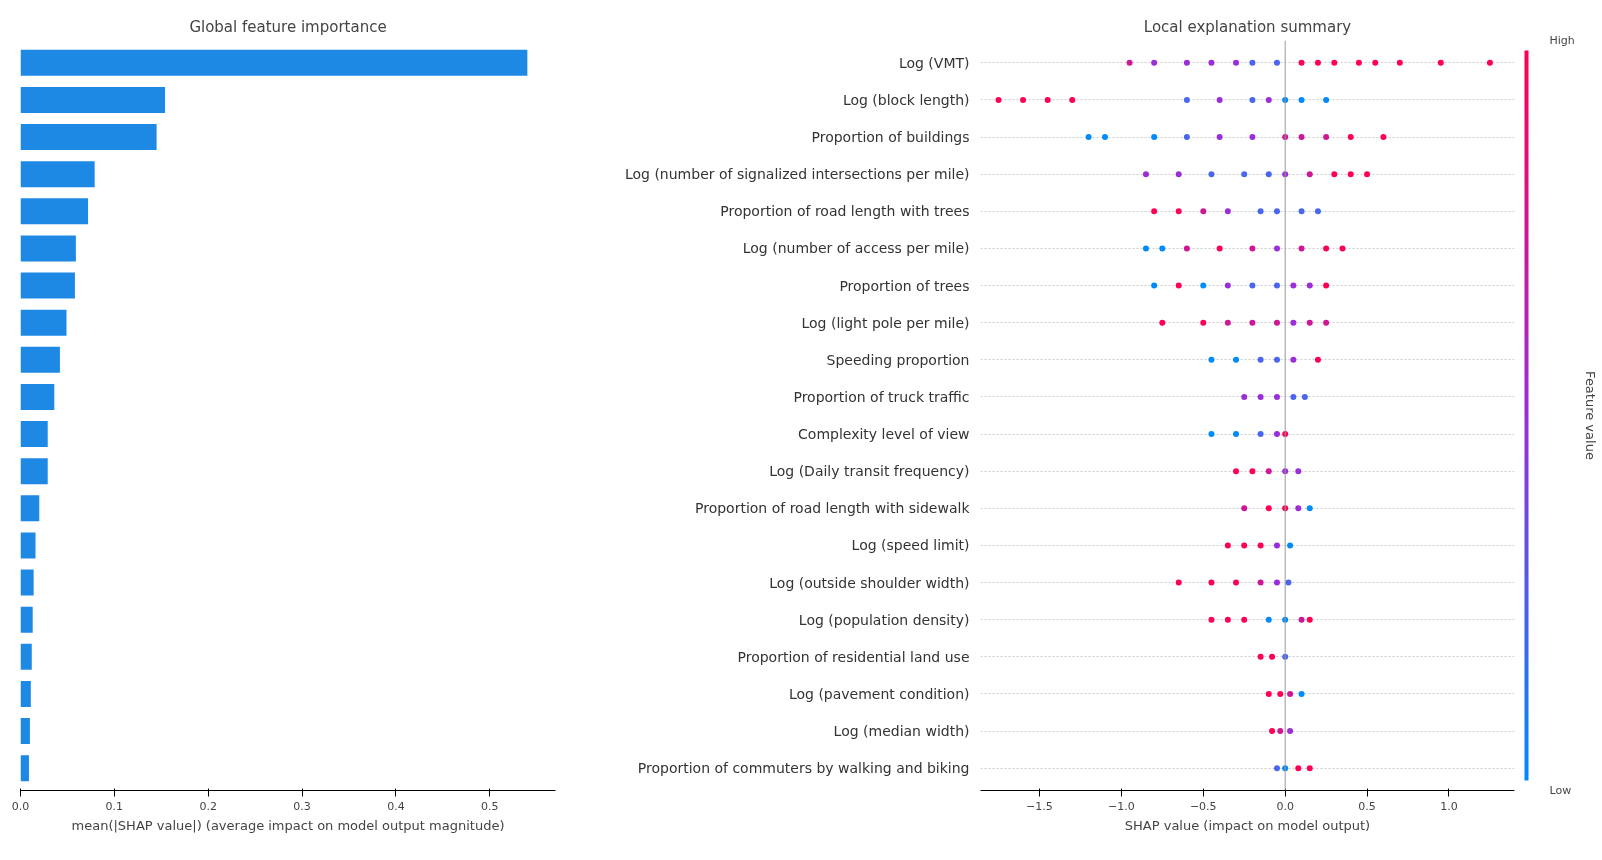  Describe the element at coordinates (396, 806) in the screenshot. I see `x-tick-label: 0.4` at that location.